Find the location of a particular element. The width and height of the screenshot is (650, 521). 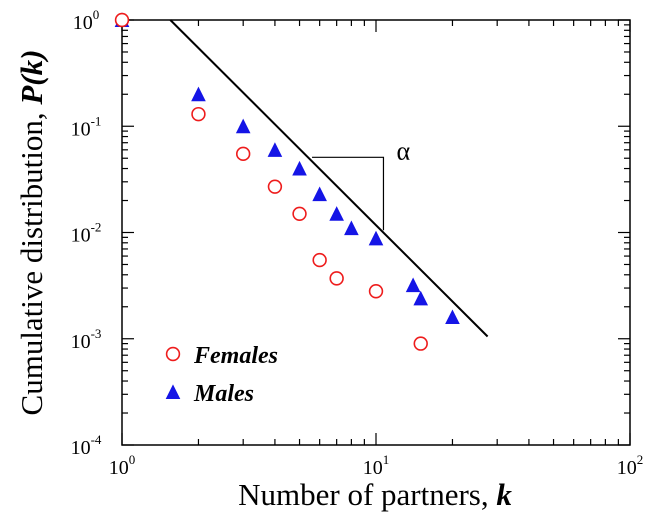

y-tick-label-exponent: -2 is located at coordinates (96, 227).